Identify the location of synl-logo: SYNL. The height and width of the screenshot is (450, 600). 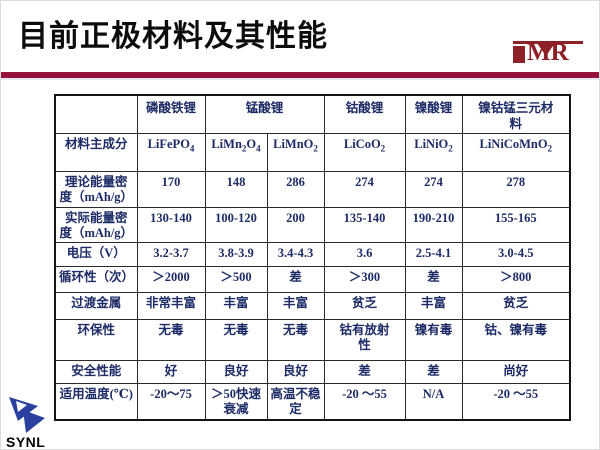
(32, 423).